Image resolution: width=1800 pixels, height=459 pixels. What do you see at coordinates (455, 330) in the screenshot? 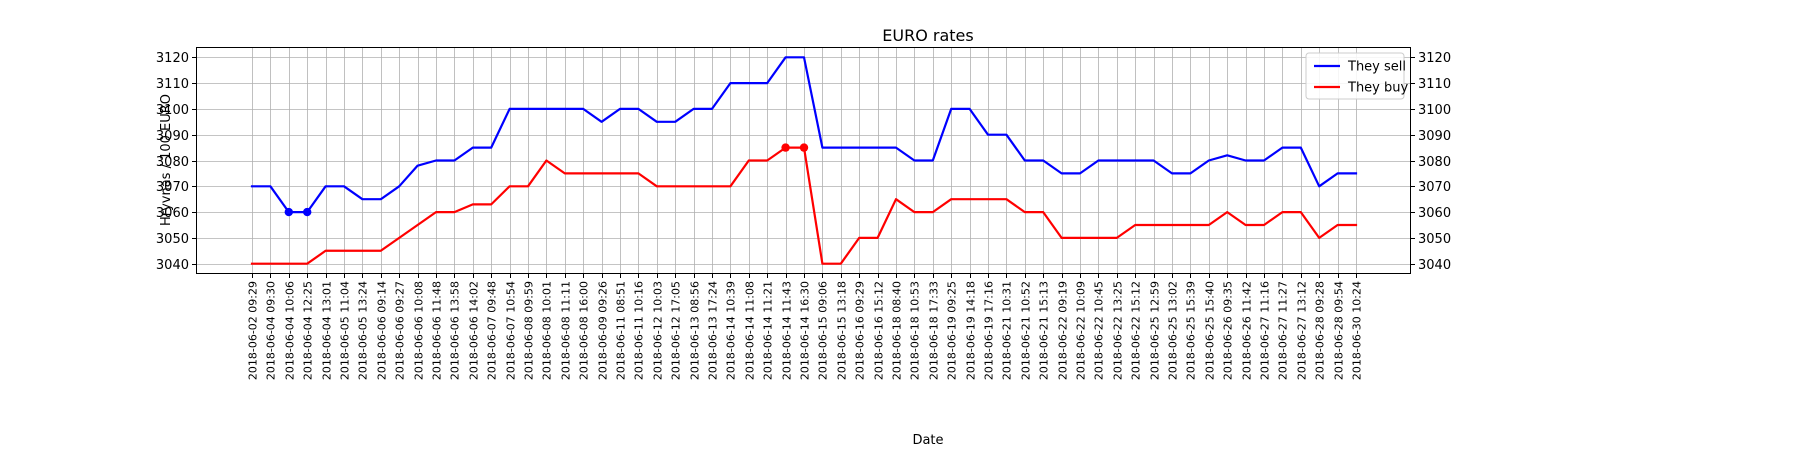
I see `x-tick-label: 2018-06-06 13:58` at bounding box center [455, 330].